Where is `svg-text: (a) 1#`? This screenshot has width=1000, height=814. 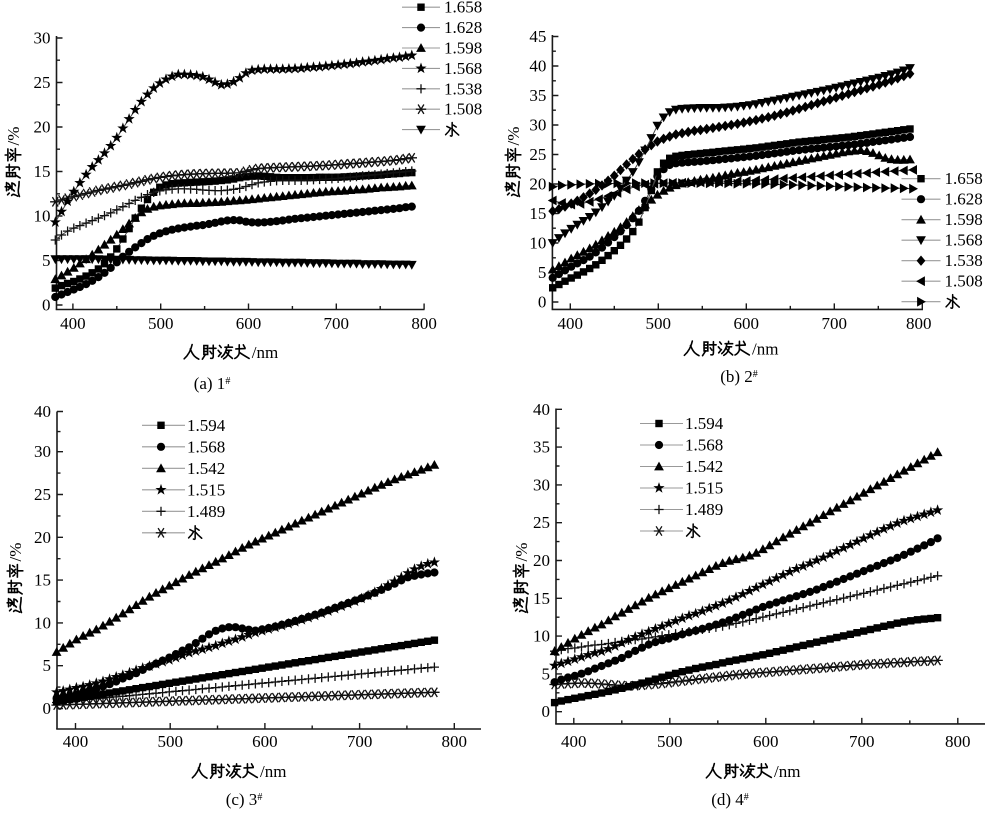 svg-text: (a) 1# is located at coordinates (212, 383).